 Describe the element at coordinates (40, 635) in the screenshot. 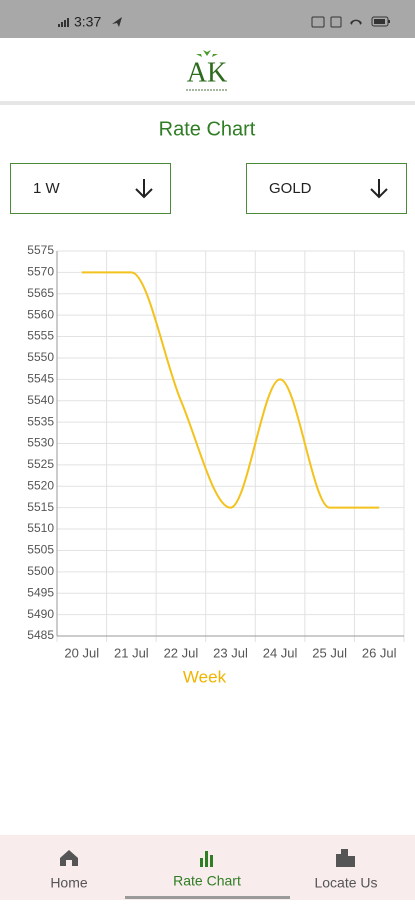

I see `y-tick-label: 5485` at that location.